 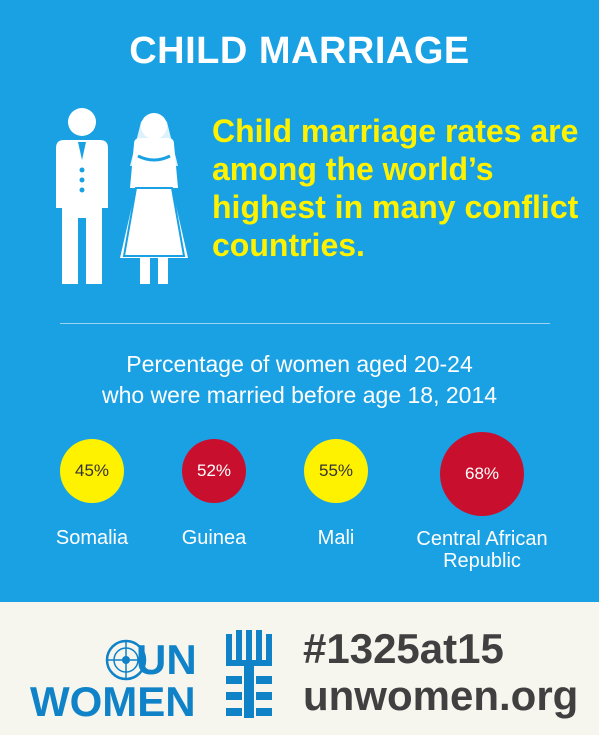 I want to click on bride-groom-icon, so click(x=122, y=196).